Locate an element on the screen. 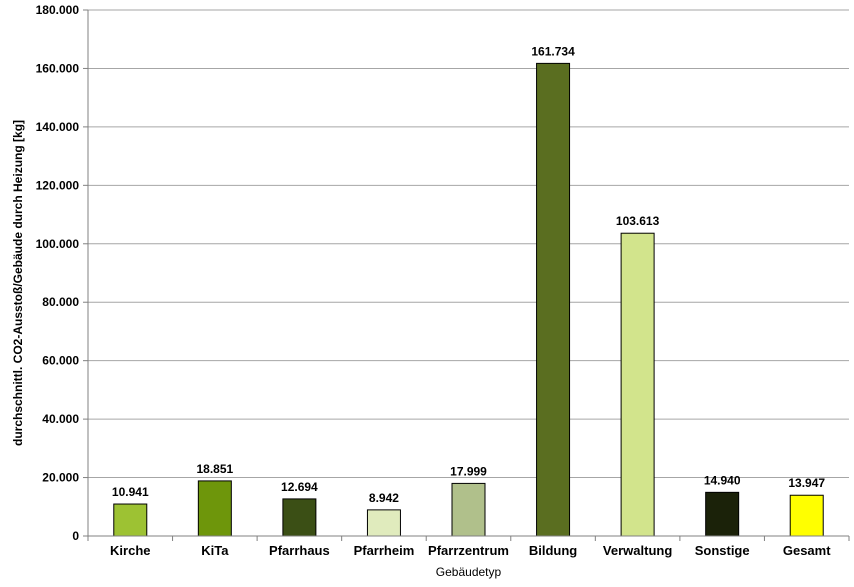 The width and height of the screenshot is (854, 587). y-tick-label: 100.000 is located at coordinates (58, 244).